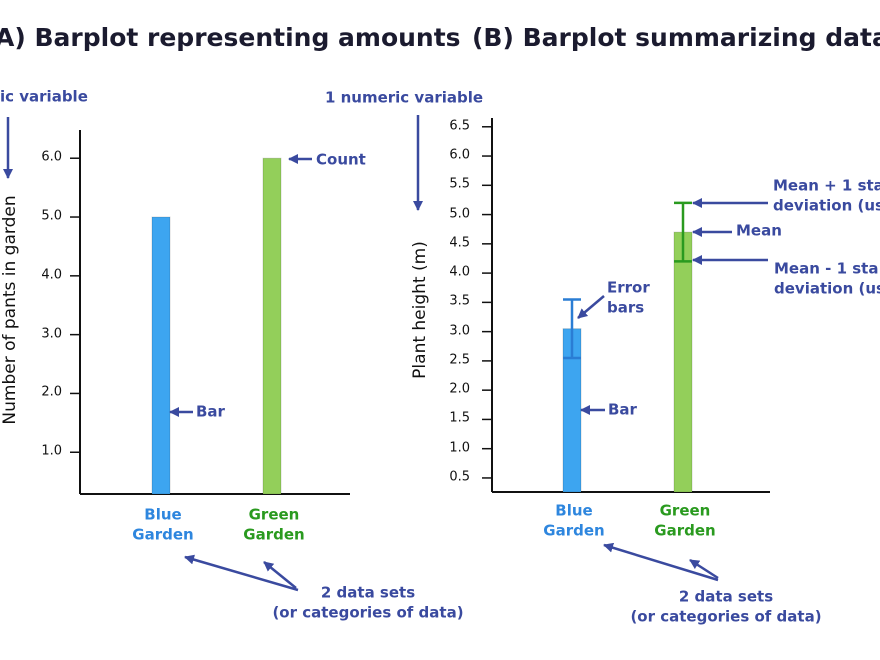 Image resolution: width=880 pixels, height=660 pixels. Describe the element at coordinates (459, 243) in the screenshot. I see `y-tick-label: 4.5` at that location.